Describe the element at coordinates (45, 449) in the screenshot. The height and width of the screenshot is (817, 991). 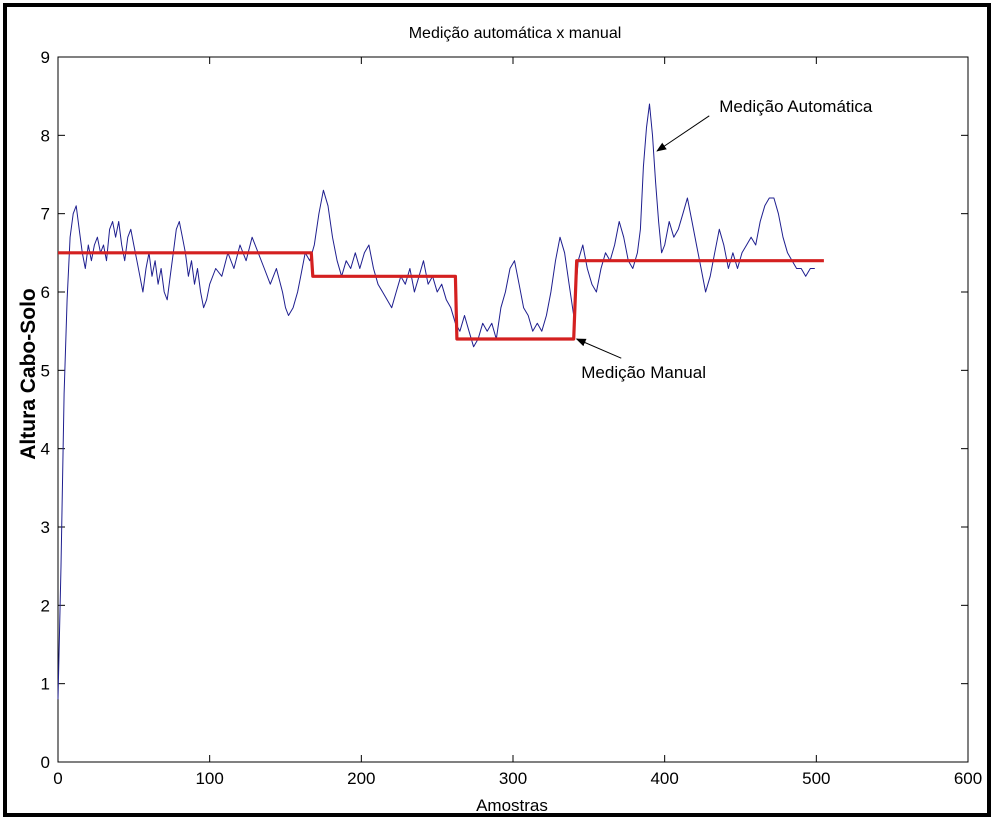
I see `y-tick-label: 4` at that location.